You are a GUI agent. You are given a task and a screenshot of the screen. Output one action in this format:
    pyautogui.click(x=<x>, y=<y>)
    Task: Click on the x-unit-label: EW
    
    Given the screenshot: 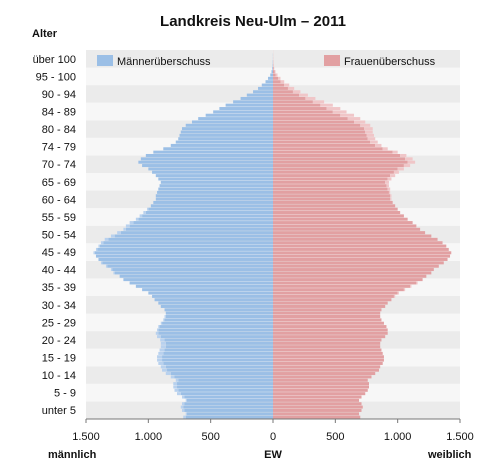 What is the action you would take?
    pyautogui.click(x=273, y=455)
    